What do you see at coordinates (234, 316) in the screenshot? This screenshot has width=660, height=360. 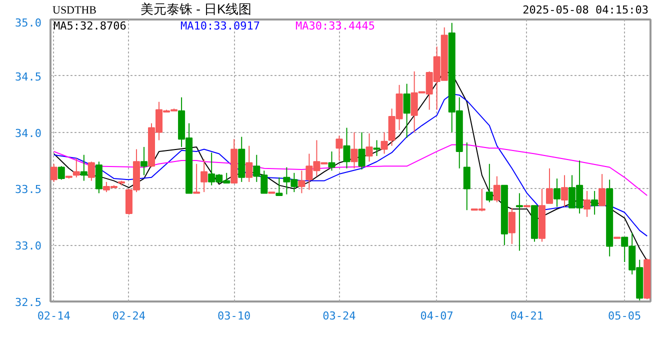 I see `x-tick-label: 03-10` at bounding box center [234, 316].